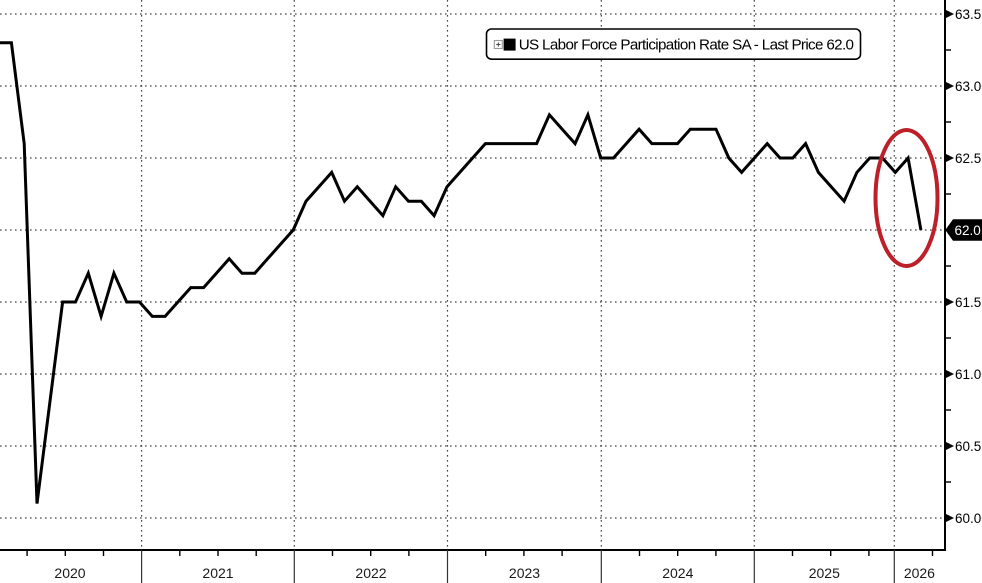 This screenshot has height=583, width=982. What do you see at coordinates (524, 573) in the screenshot?
I see `svg-text: 2023` at bounding box center [524, 573].